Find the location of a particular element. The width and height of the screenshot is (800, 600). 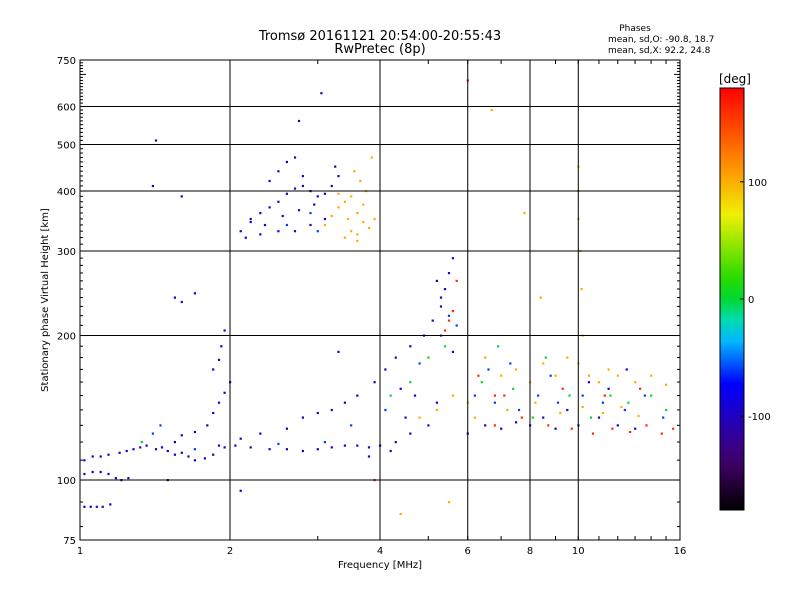

colorbar-ticks: 100 0 -100 is located at coordinates (755, 300).